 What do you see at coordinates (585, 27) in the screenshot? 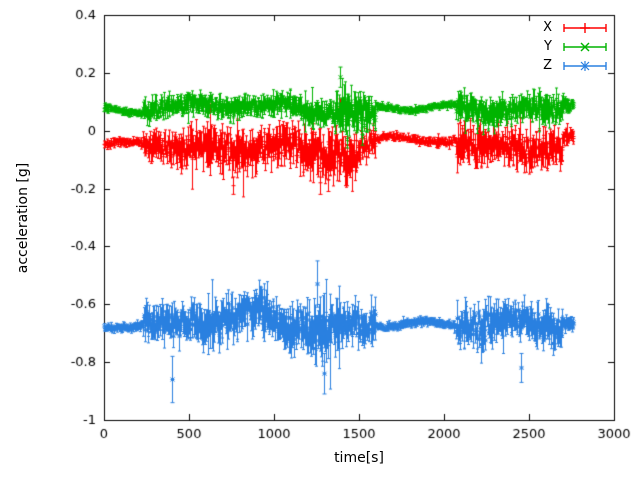
I see `legend-sample-x` at bounding box center [585, 27].